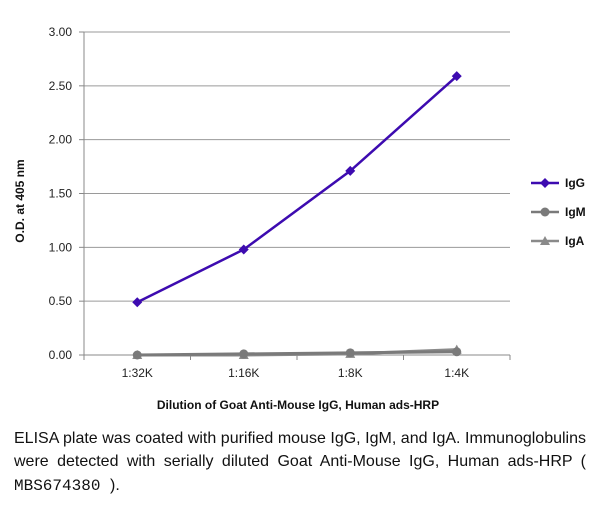  Describe the element at coordinates (243, 249) in the screenshot. I see `data-point-igg-1:16K` at that location.